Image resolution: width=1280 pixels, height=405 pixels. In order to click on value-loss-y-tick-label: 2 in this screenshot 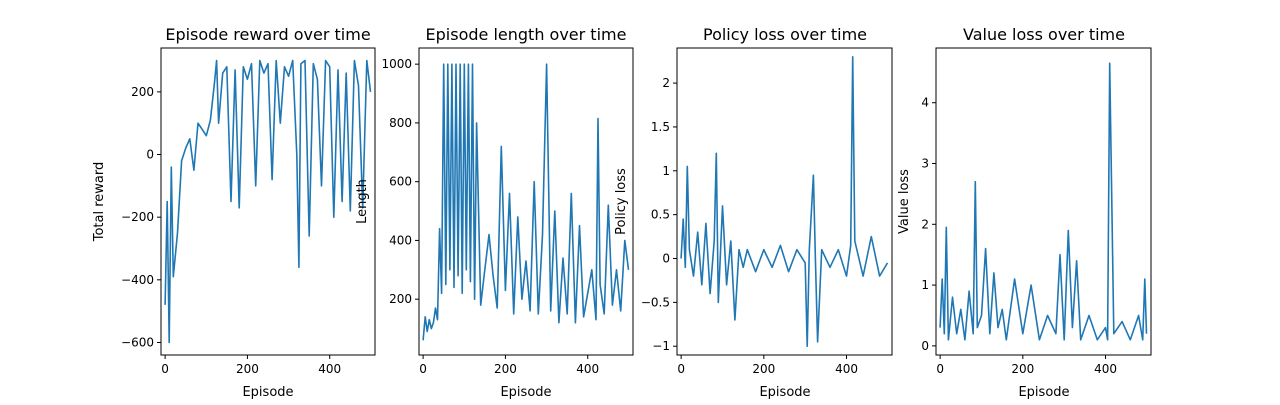, I will do `click(925, 224)`.